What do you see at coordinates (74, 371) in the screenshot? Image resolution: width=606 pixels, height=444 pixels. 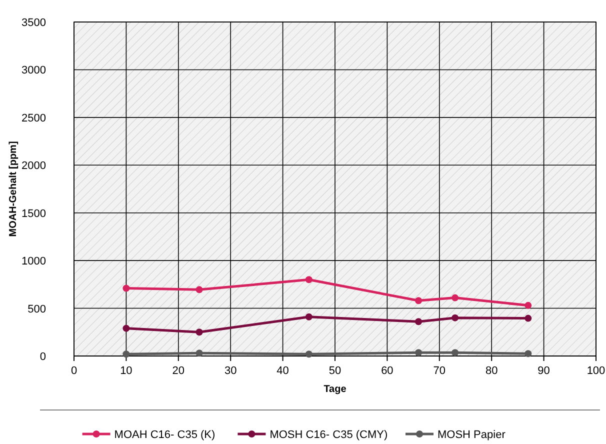 I see `x-tick-label: 0` at bounding box center [74, 371].